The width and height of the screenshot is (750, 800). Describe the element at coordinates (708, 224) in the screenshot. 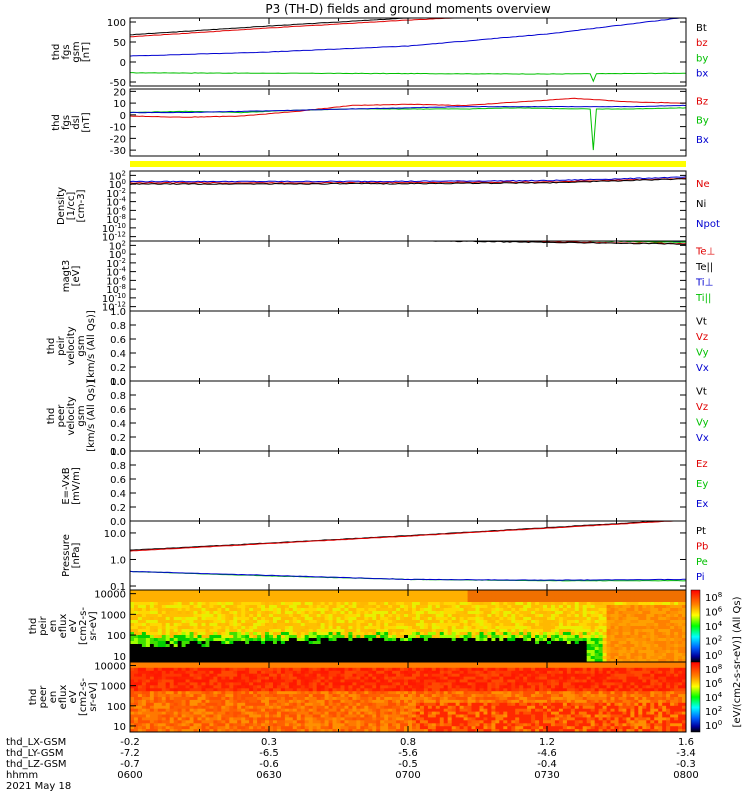

I see `legend-Npot: Npot` at that location.